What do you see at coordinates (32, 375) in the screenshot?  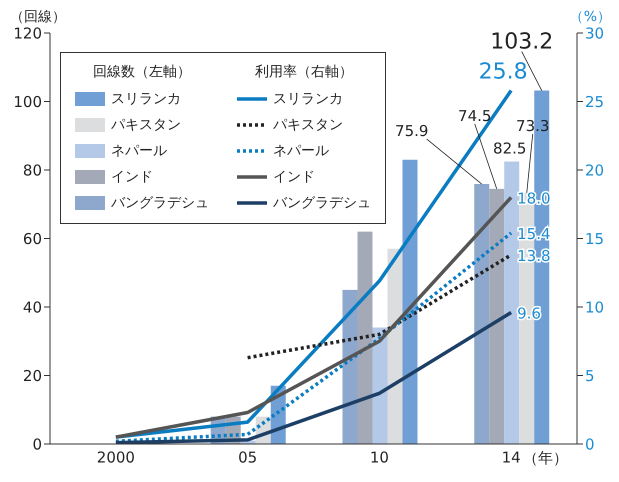 I see `y-tick-label: 20` at bounding box center [32, 375].